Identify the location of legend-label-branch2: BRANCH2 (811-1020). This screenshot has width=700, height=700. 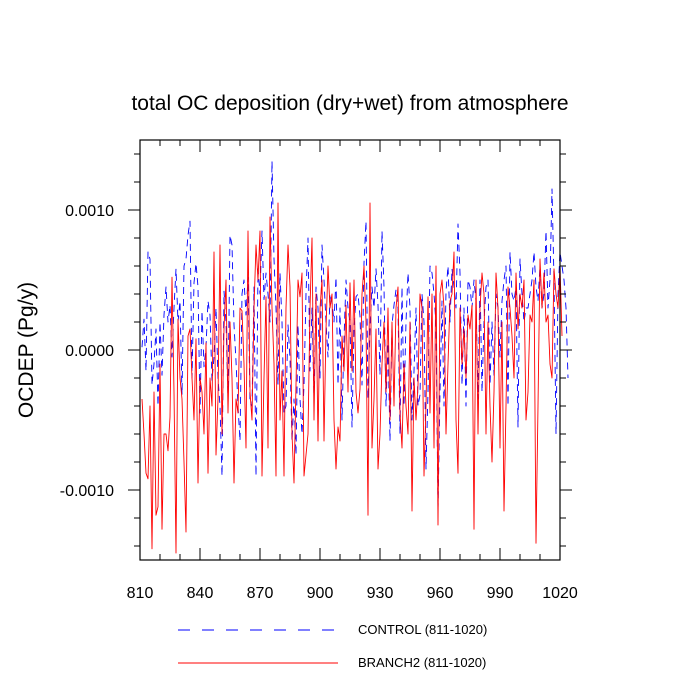
(422, 662).